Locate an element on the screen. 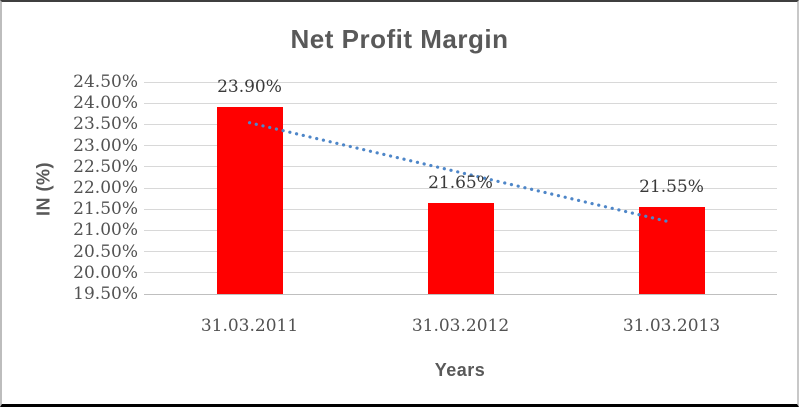 This screenshot has width=799, height=407. chart-title: Net Profit Margin is located at coordinates (399, 39).